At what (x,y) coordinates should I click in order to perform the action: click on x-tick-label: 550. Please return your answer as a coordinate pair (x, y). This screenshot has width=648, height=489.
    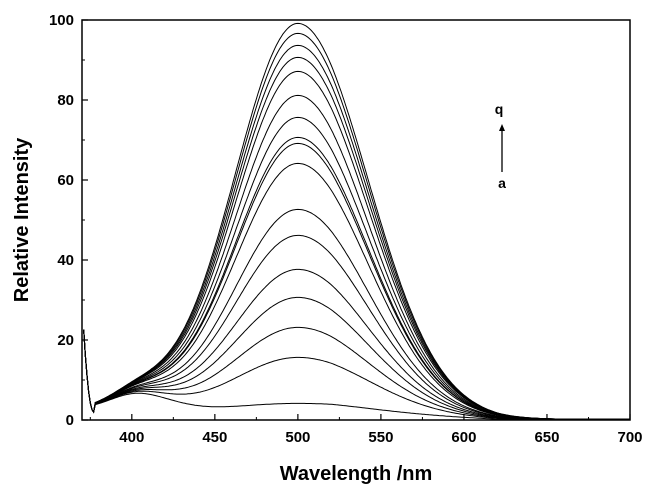
    Looking at the image, I should click on (380, 437).